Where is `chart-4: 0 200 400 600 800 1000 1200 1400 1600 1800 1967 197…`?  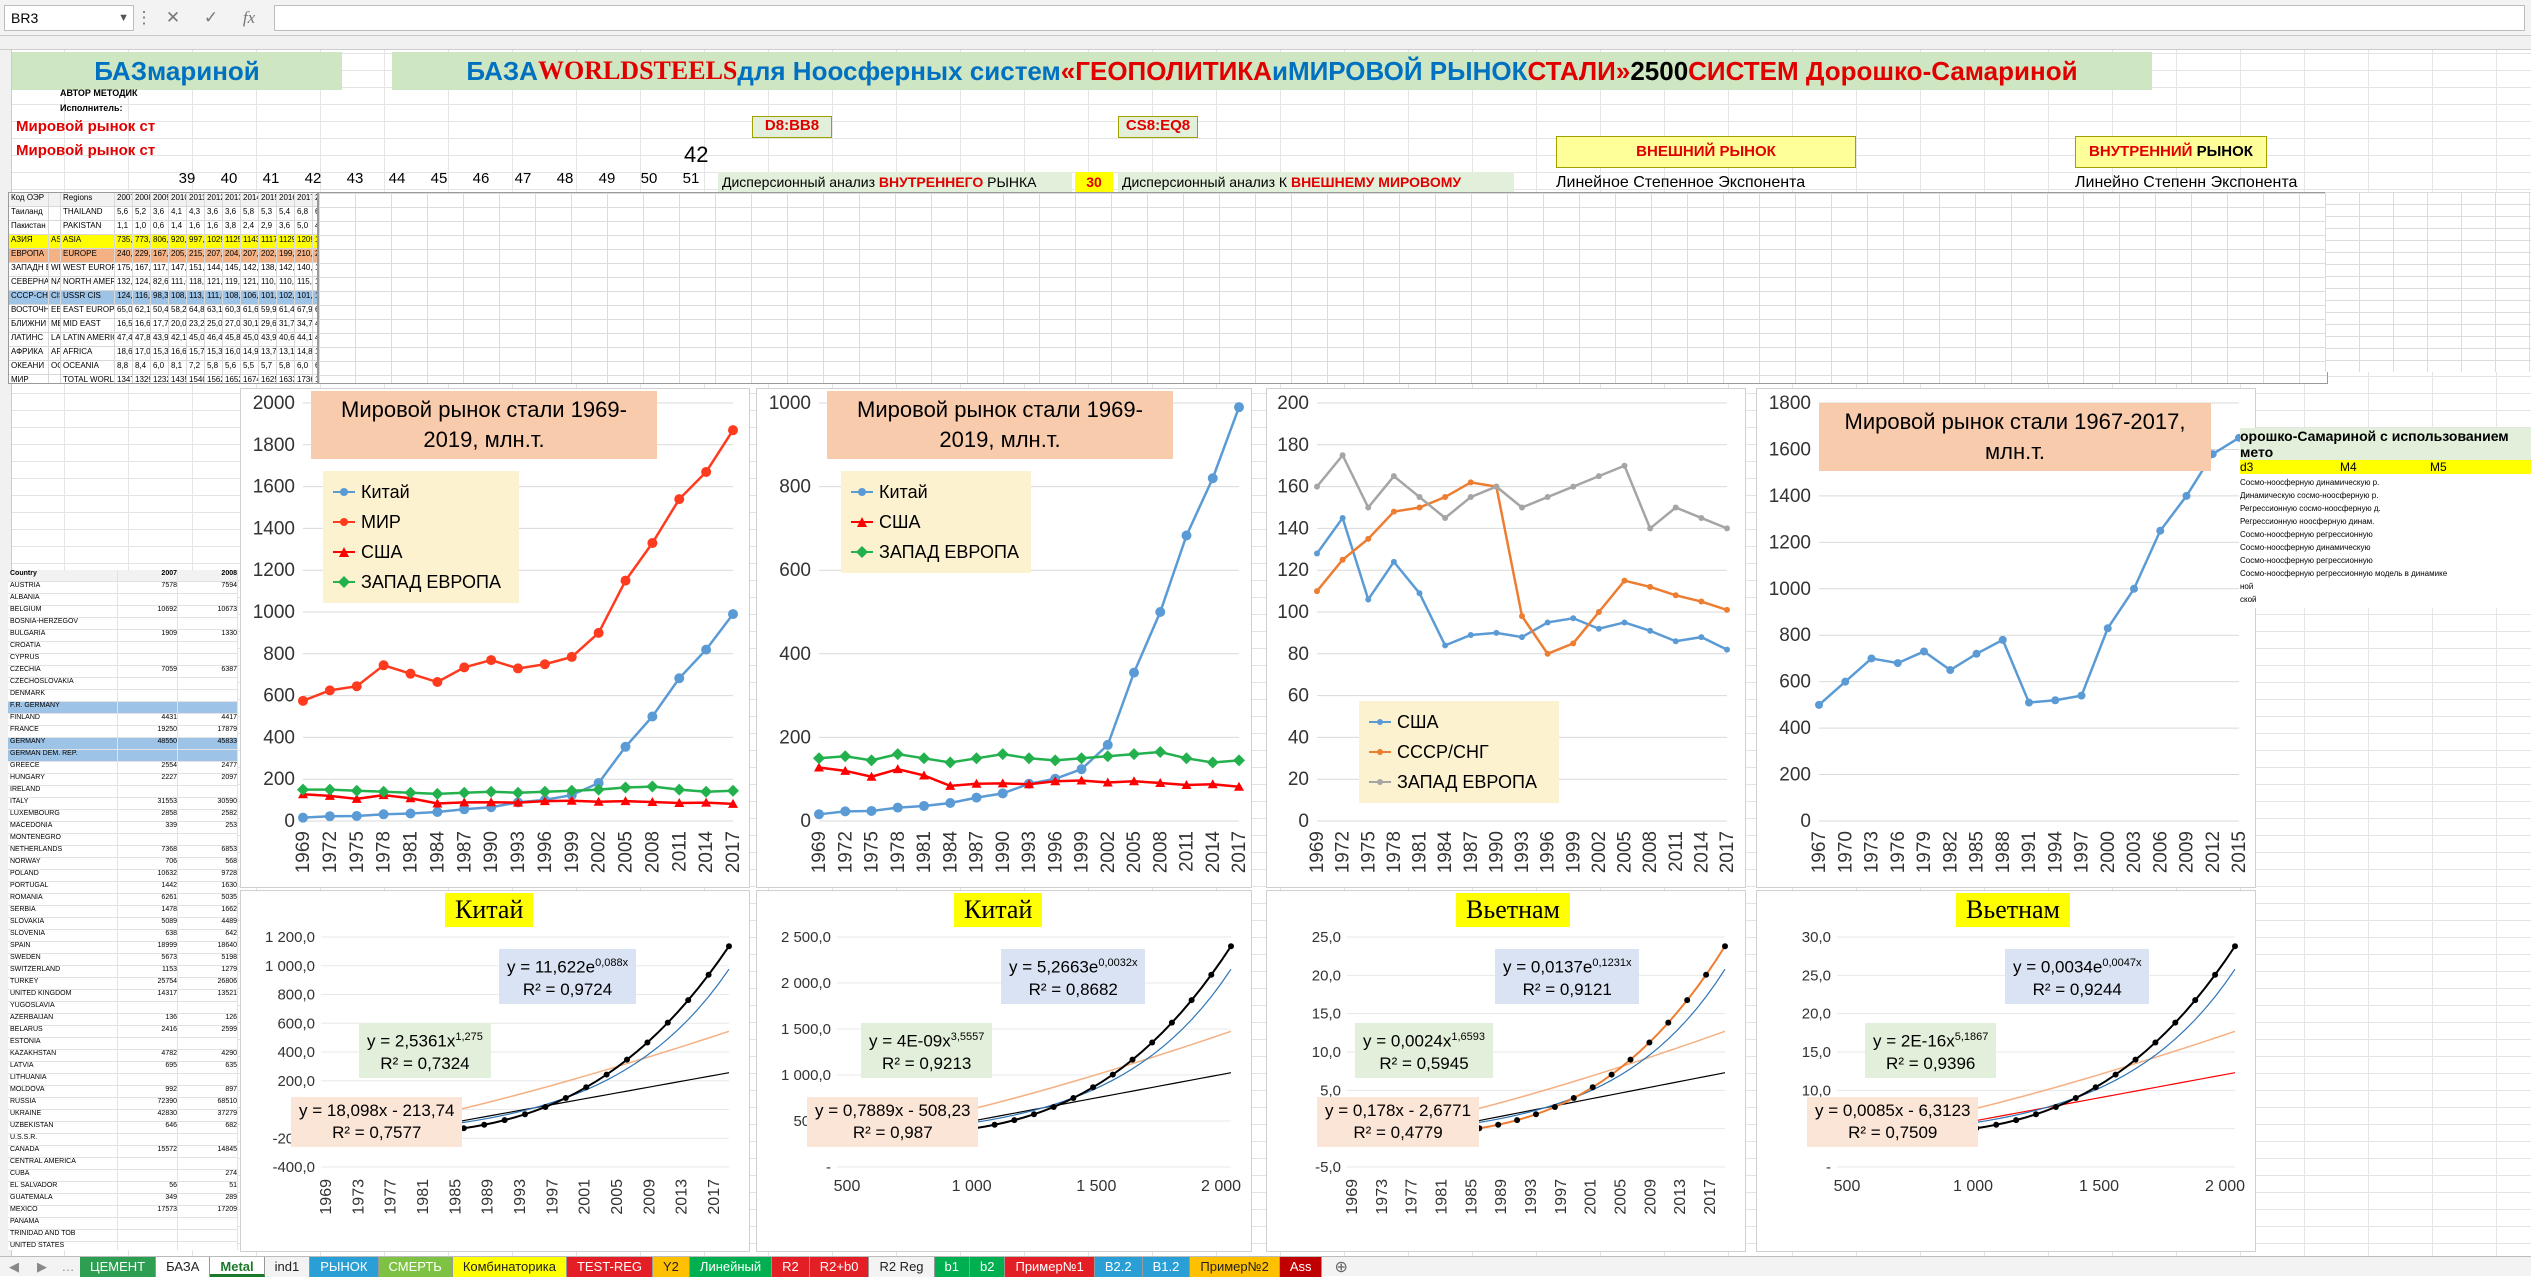
chart-4: 0 200 400 600 800 1000 1200 1400 1600 1800 1967 197… is located at coordinates (2006, 638).